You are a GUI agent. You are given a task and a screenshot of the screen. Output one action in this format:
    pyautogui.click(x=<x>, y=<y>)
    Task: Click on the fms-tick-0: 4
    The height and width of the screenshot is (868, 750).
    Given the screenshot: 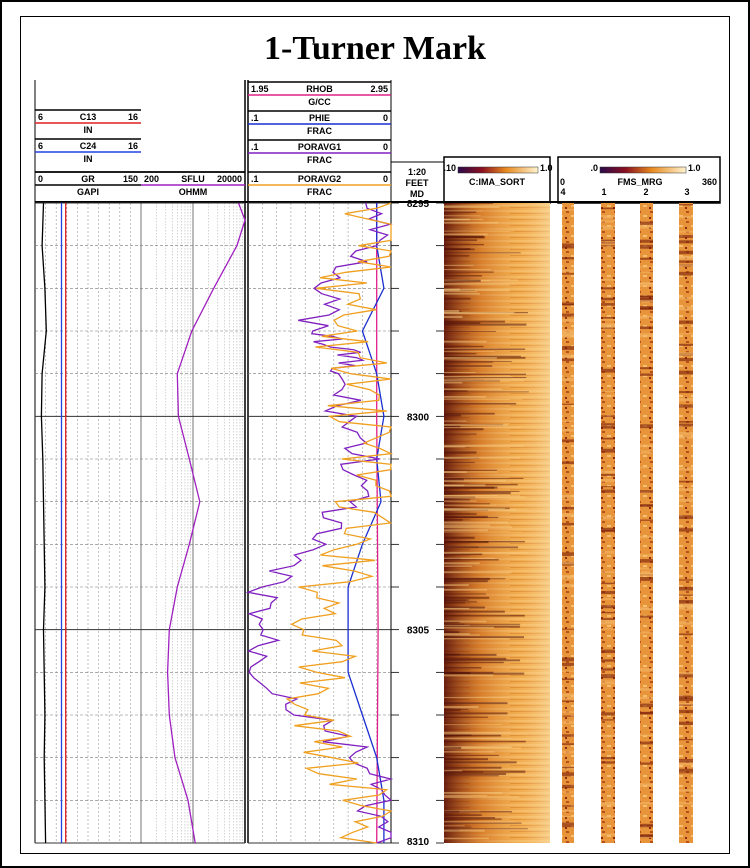 What is the action you would take?
    pyautogui.click(x=562, y=192)
    